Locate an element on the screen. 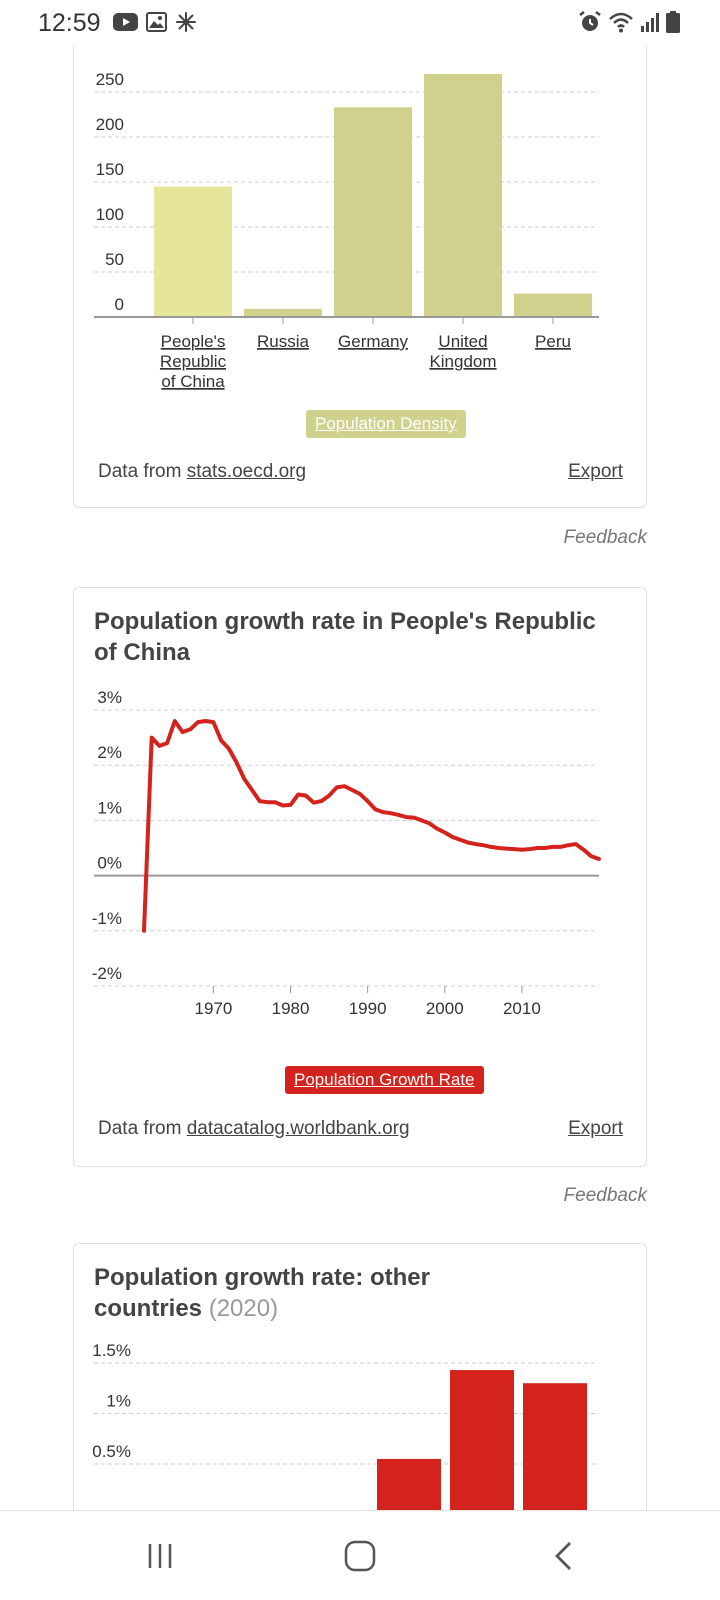 The image size is (720, 1600). growth-line-chart: 3% 2% 1% 0% -1% -2% 1970 1980 1990 2000 2010 is located at coordinates (346, 853).